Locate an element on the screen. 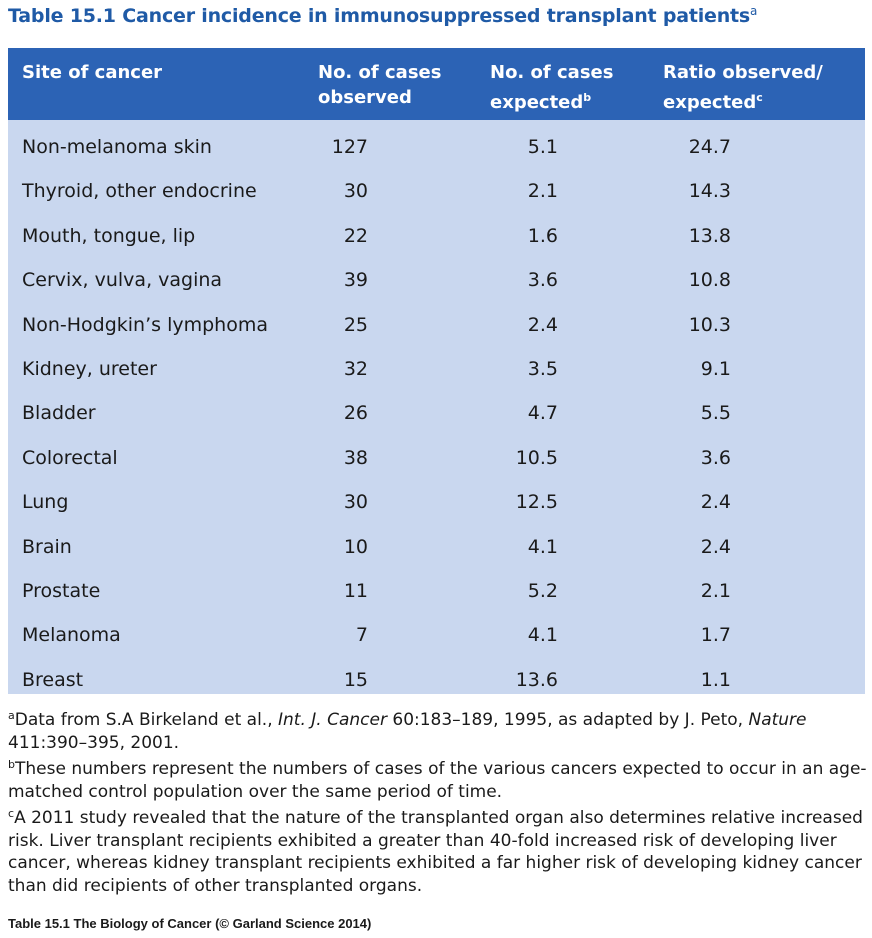  table-row: Kidney, ureter 32 3.5 9.1 is located at coordinates (436, 369).